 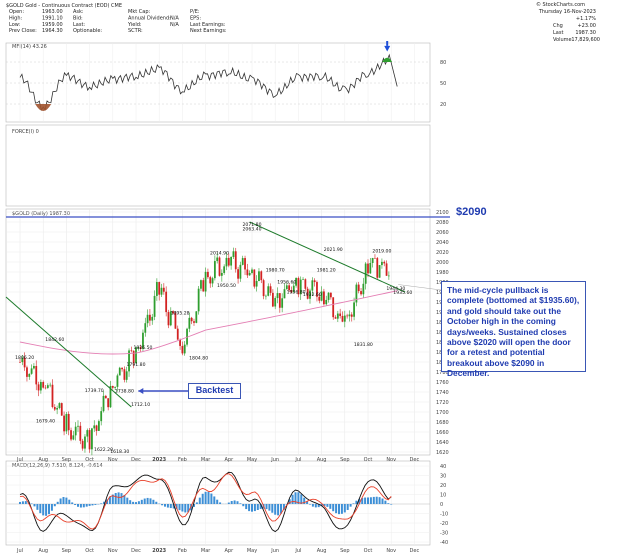 I want to click on x-tick-label: Apr, so click(x=229, y=460).